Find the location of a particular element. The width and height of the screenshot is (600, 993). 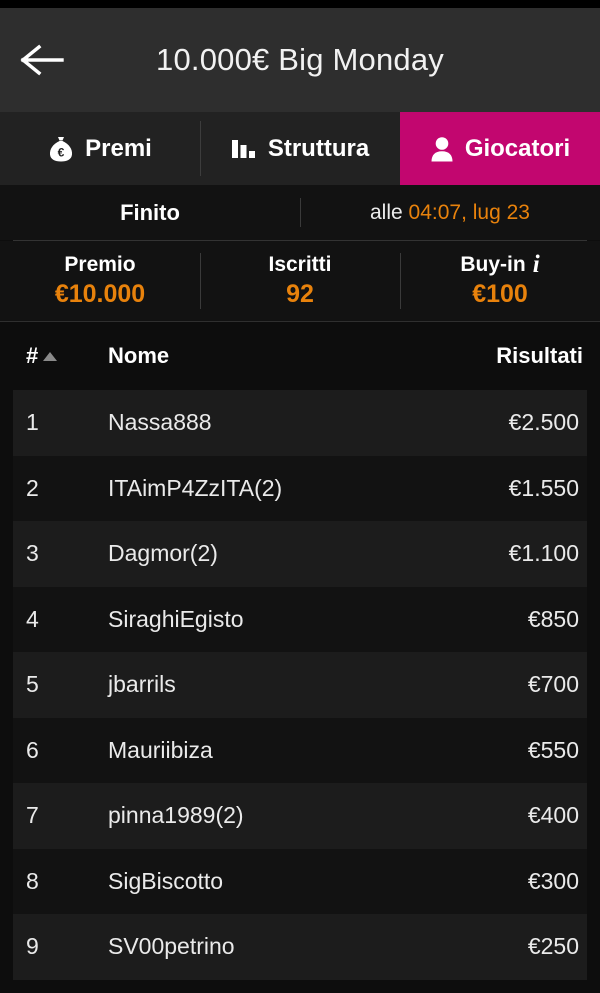

tab-giocatori: Giocatori is located at coordinates (500, 148).